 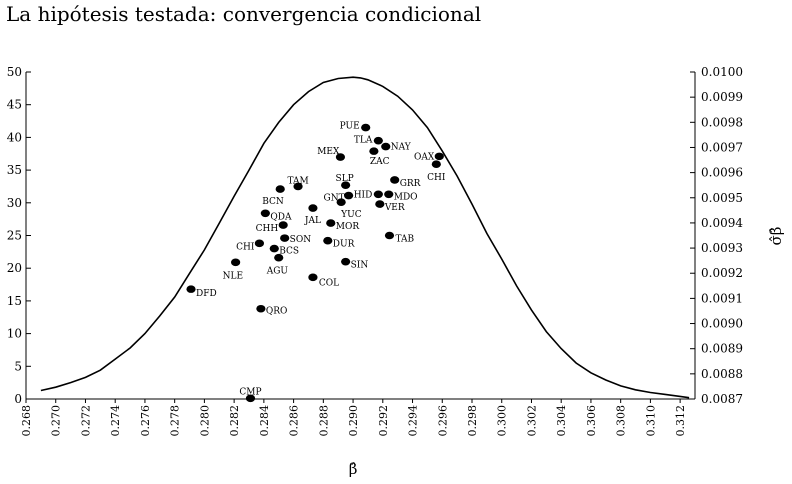 What do you see at coordinates (204, 421) in the screenshot?
I see `x-tick-label: 0.280` at bounding box center [204, 421].